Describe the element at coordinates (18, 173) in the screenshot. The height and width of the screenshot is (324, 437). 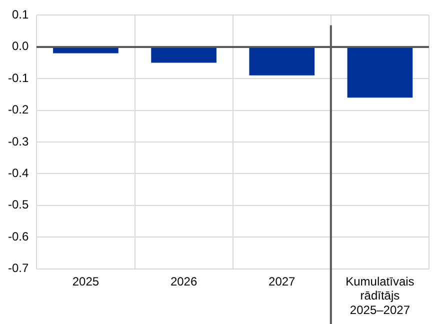
I see `y-tick-label: -0.4` at that location.